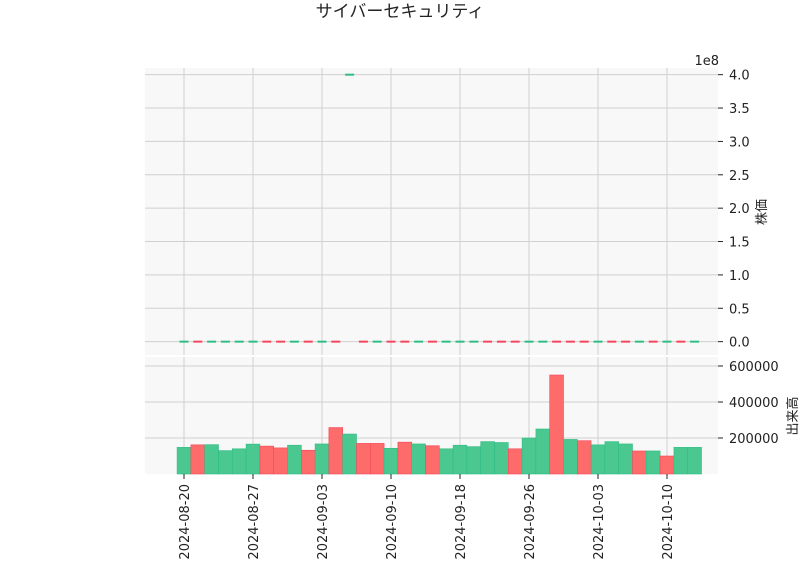 This screenshot has width=800, height=579. I want to click on x-tick-label: 2024-10-10, so click(668, 522).